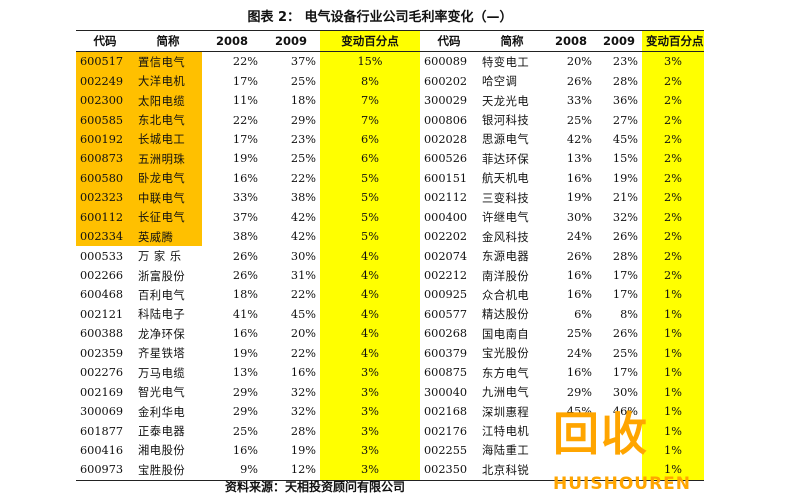 This screenshot has width=800, height=500. What do you see at coordinates (449, 41) in the screenshot?
I see `column-header: 代码` at bounding box center [449, 41].